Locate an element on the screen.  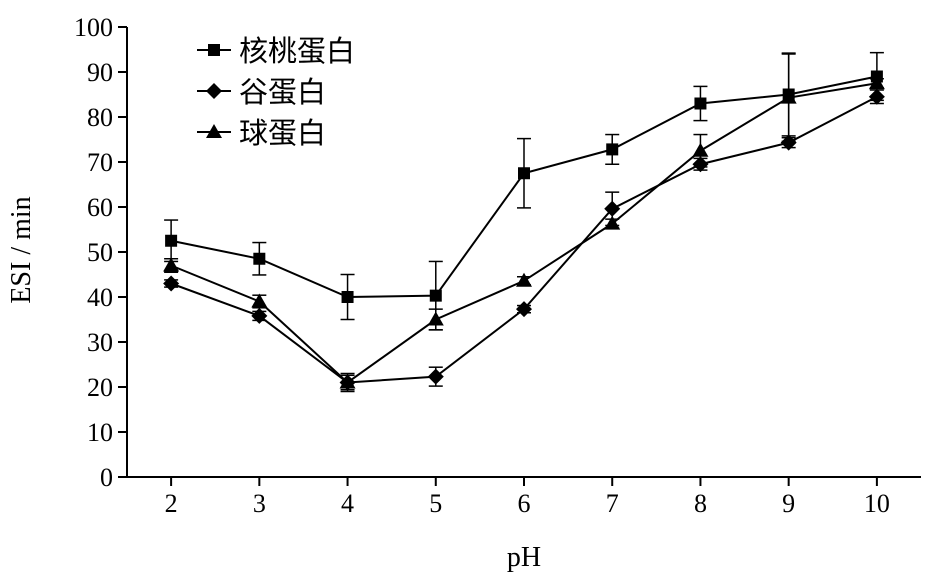
legend-item: 球蛋白 is located at coordinates (261, 133).